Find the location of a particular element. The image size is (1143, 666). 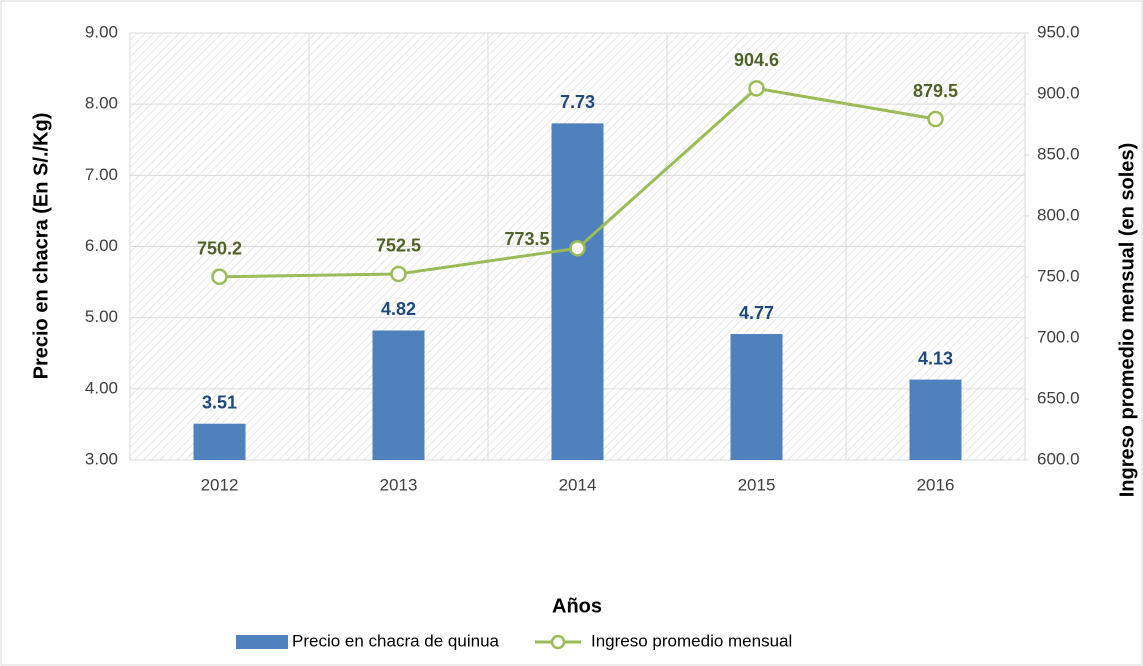

x-tick-label: 2015 is located at coordinates (757, 484).